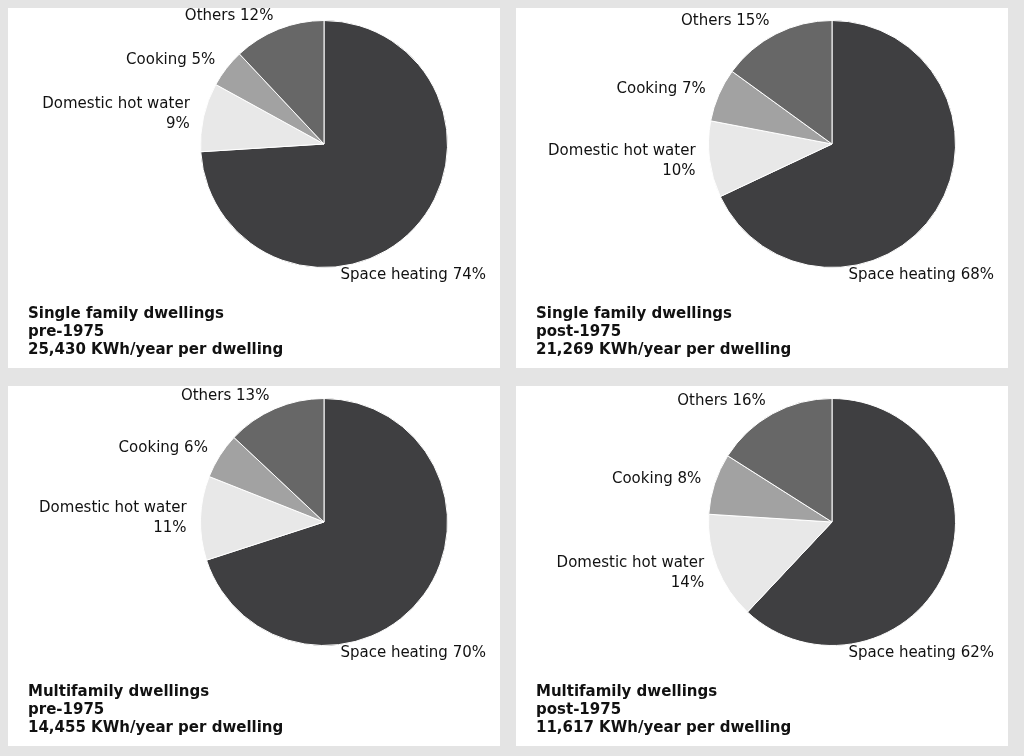 This screenshot has height=756, width=1024. I want to click on data-label: 11%, so click(170, 526).